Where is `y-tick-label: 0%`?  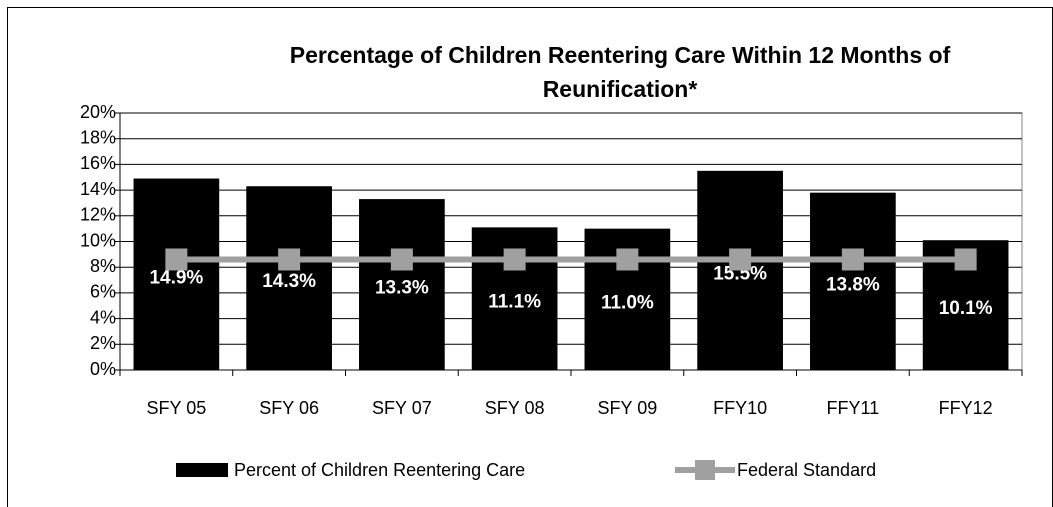 y-tick-label: 0% is located at coordinates (103, 369).